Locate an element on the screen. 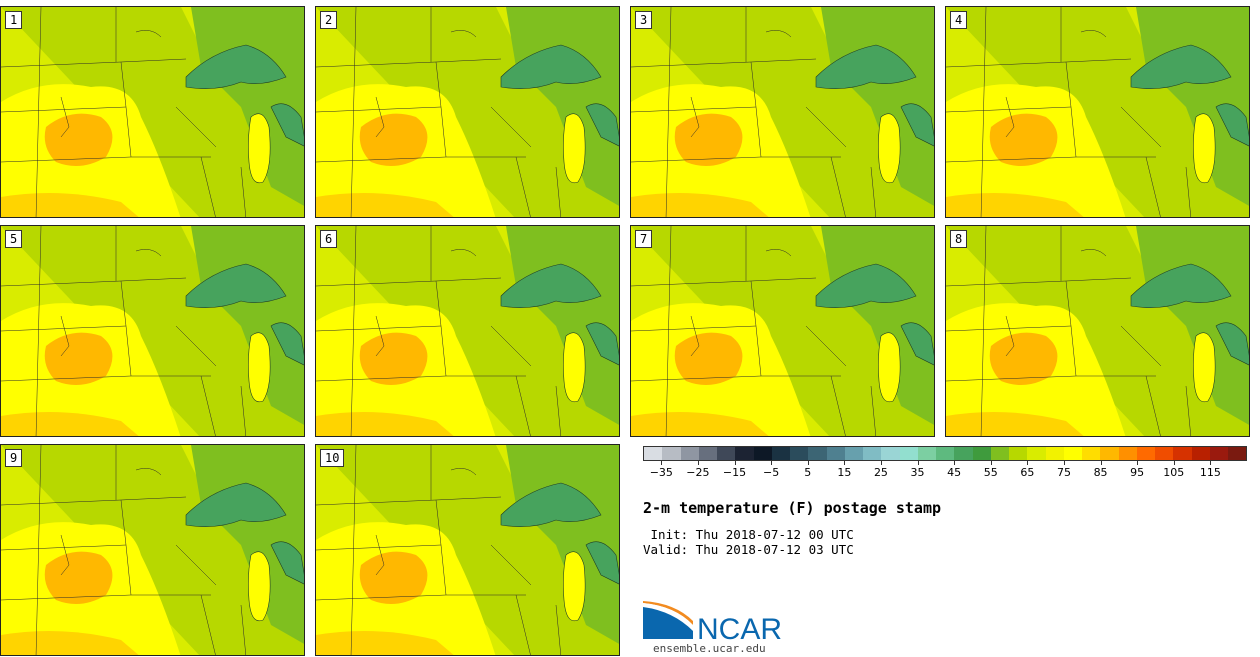  map-panel-9: 9 is located at coordinates (152, 550).